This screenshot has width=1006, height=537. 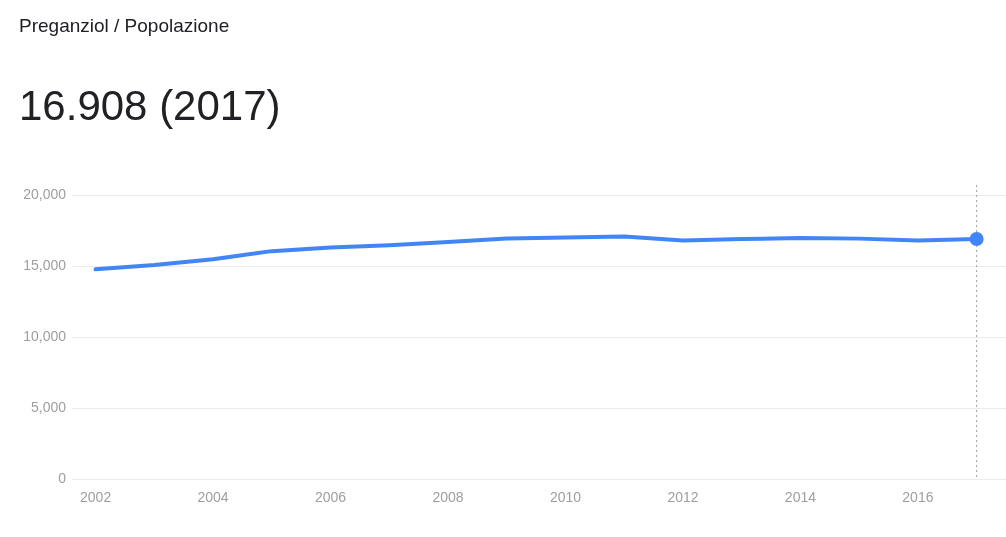 I want to click on y-tick-label: 10,000, so click(x=45, y=335).